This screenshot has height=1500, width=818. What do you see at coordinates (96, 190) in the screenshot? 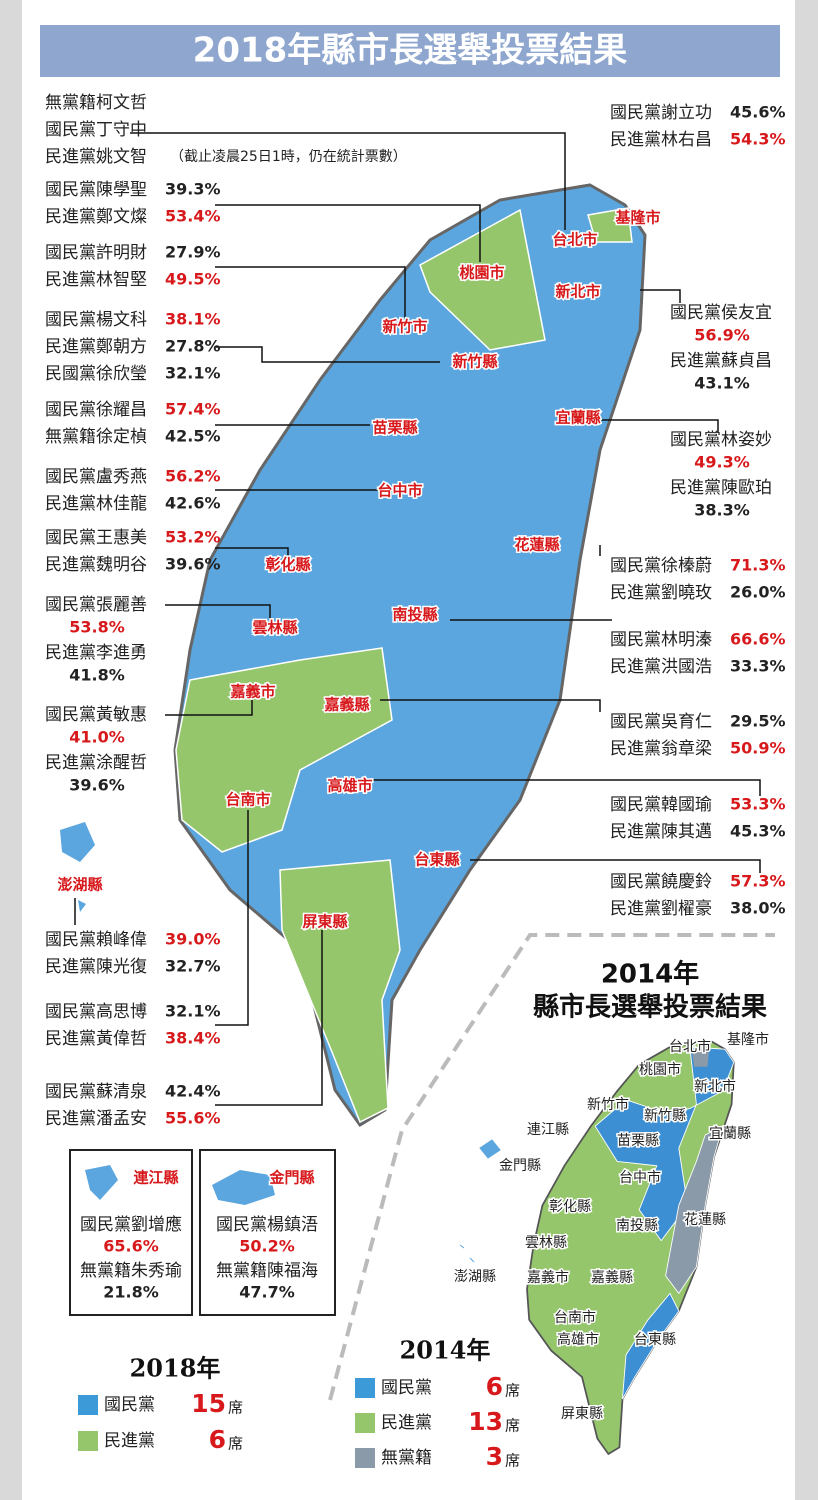
I see `candidate: 國民黨陳學聖` at bounding box center [96, 190].